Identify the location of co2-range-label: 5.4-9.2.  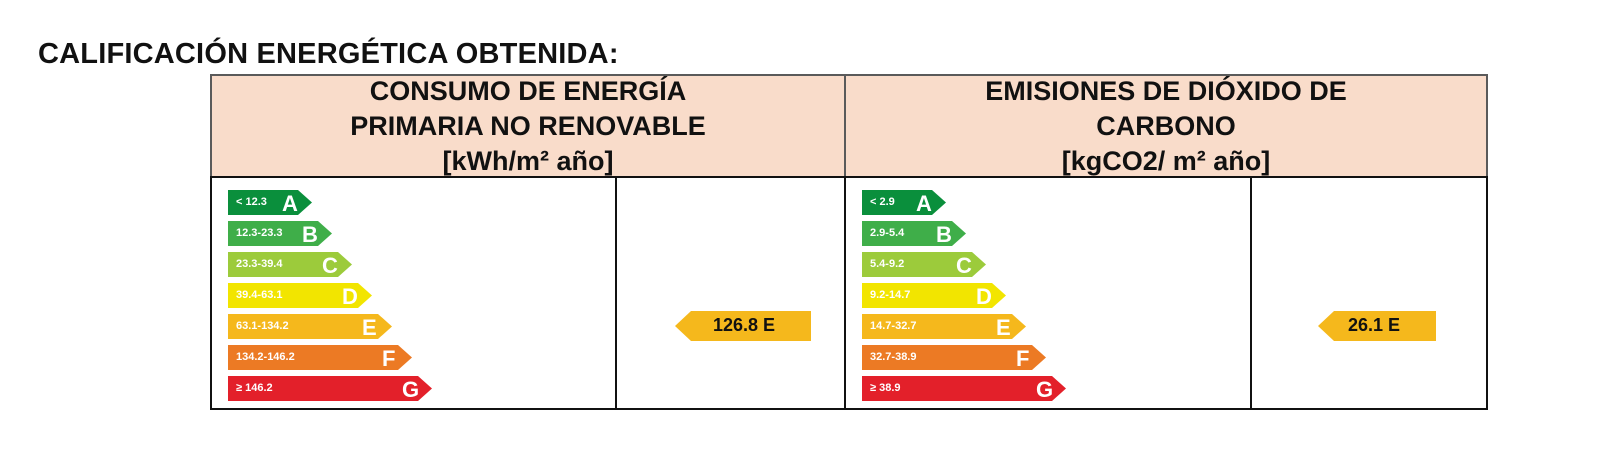
(887, 264).